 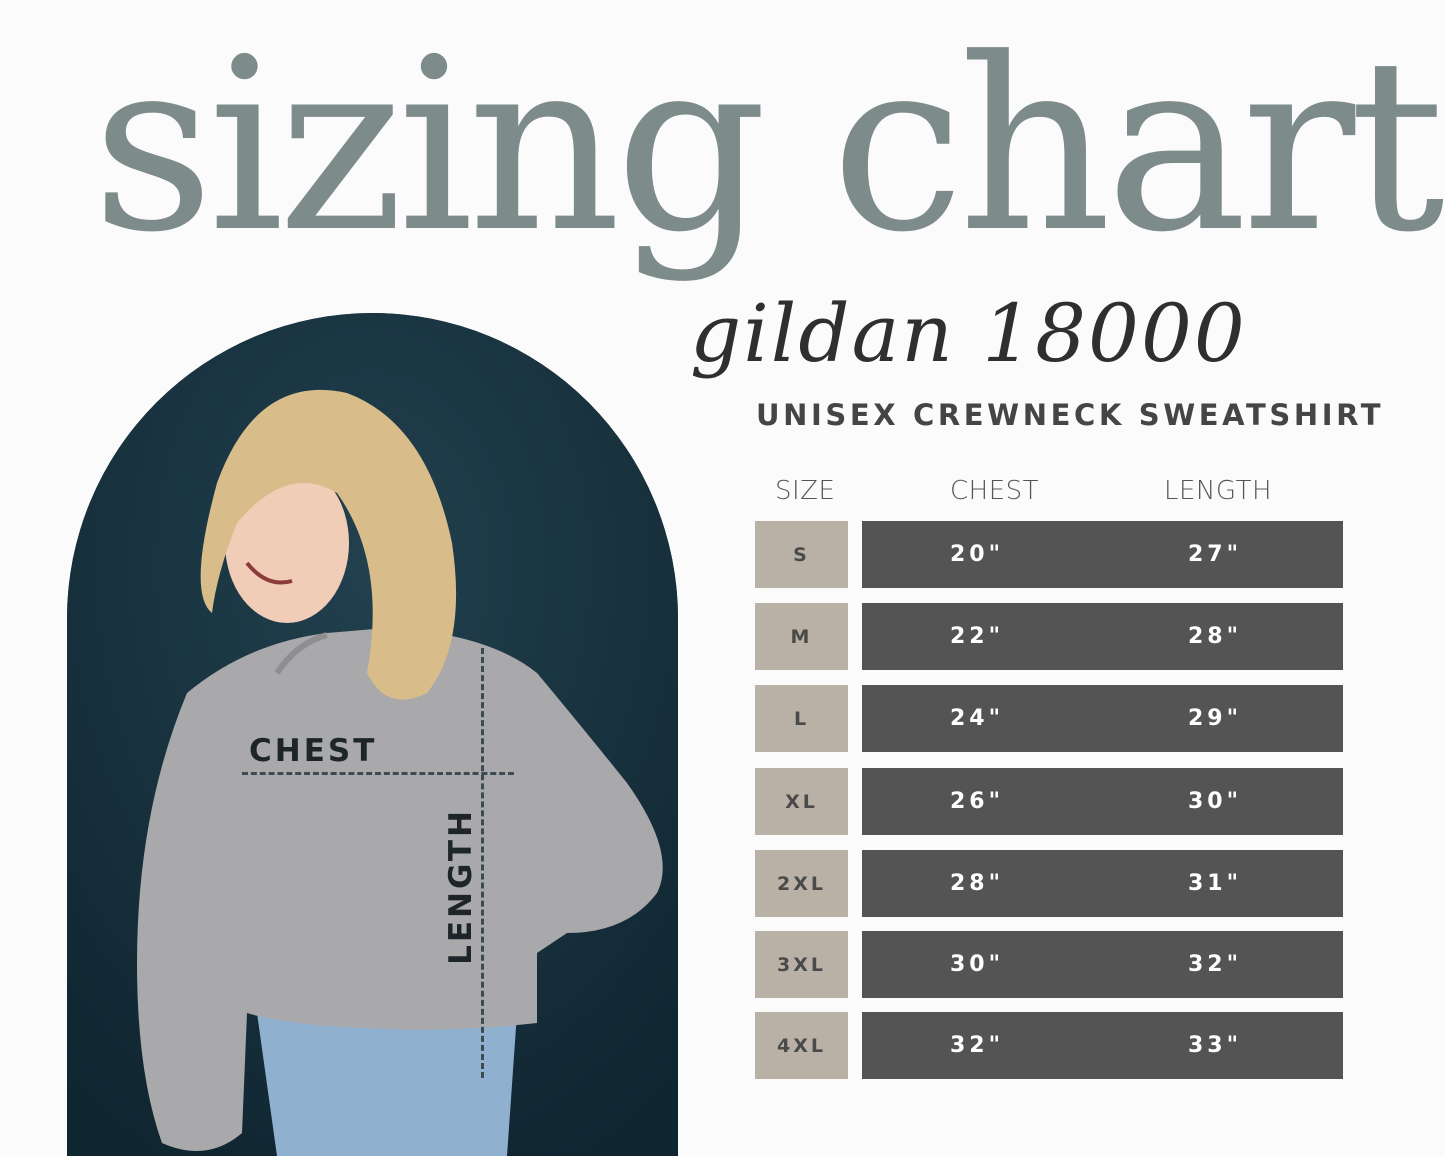 I want to click on measurement-bar: 32" 33", so click(x=1102, y=1045).